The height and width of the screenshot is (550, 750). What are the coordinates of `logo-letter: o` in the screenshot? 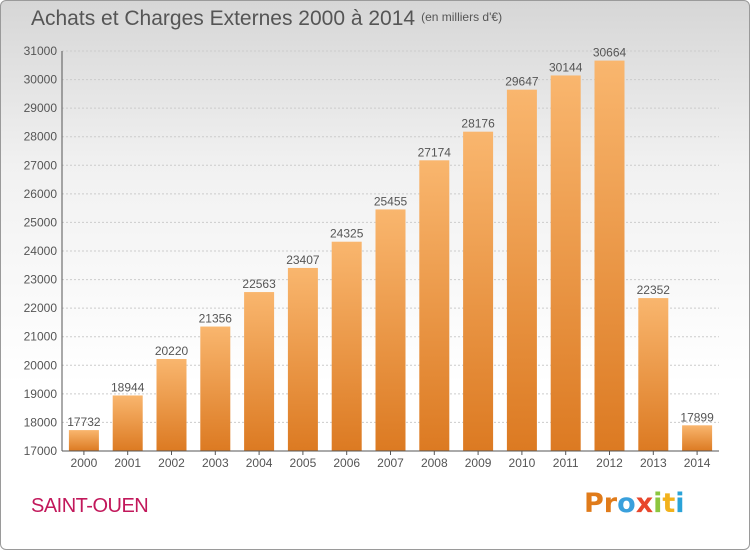 It's located at (626, 503).